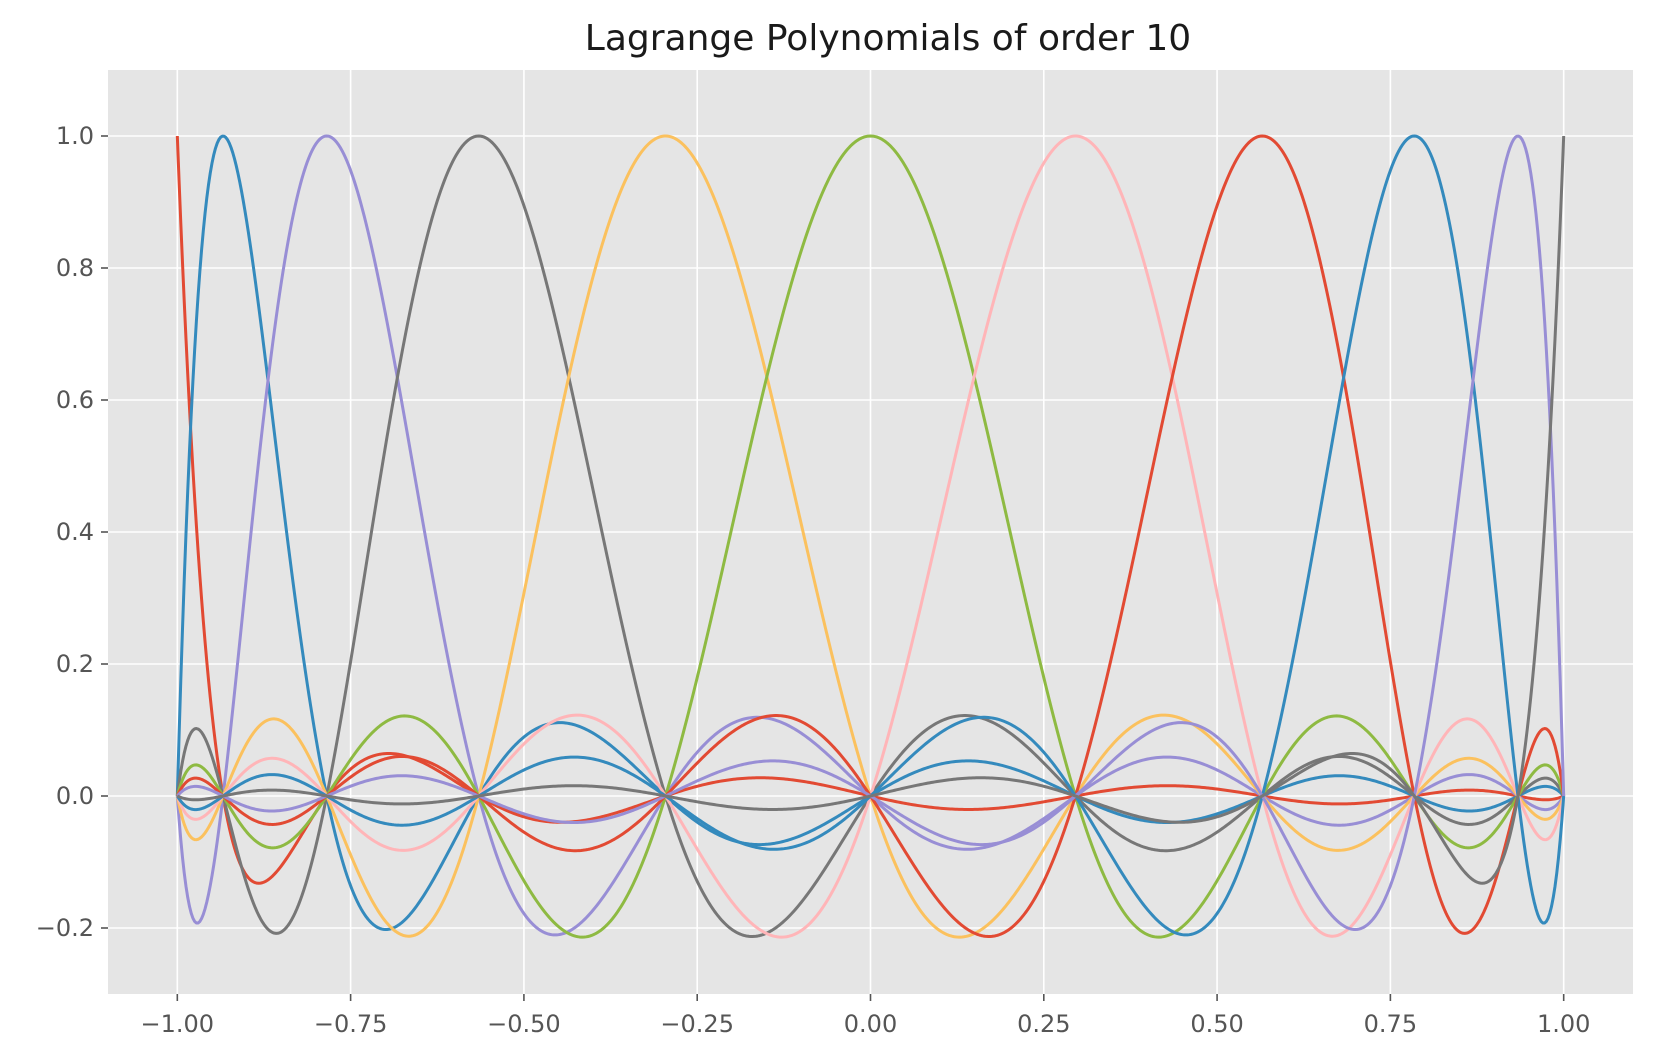 This screenshot has width=1676, height=1059. I want to click on x-tick-label: 0.50, so click(1216, 1024).